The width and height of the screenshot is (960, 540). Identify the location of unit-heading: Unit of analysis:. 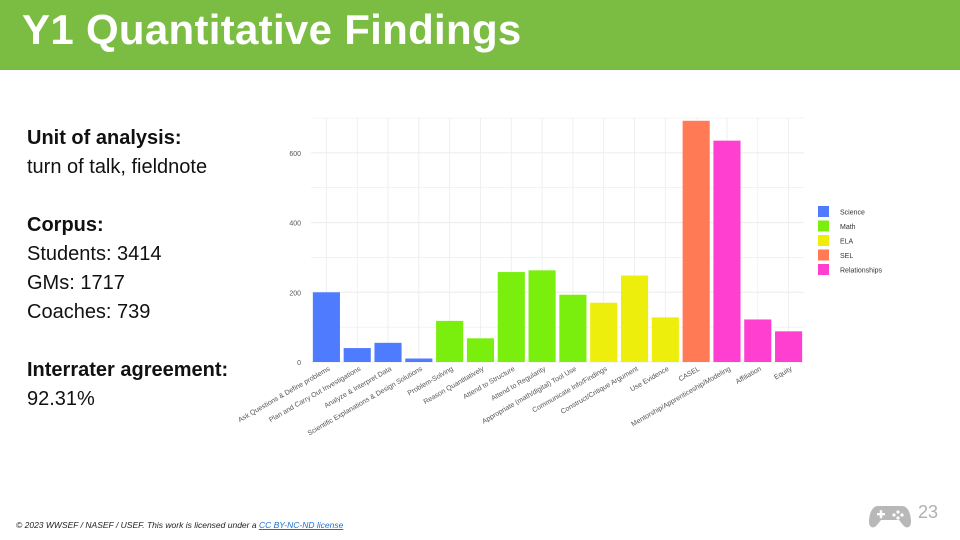
(104, 138).